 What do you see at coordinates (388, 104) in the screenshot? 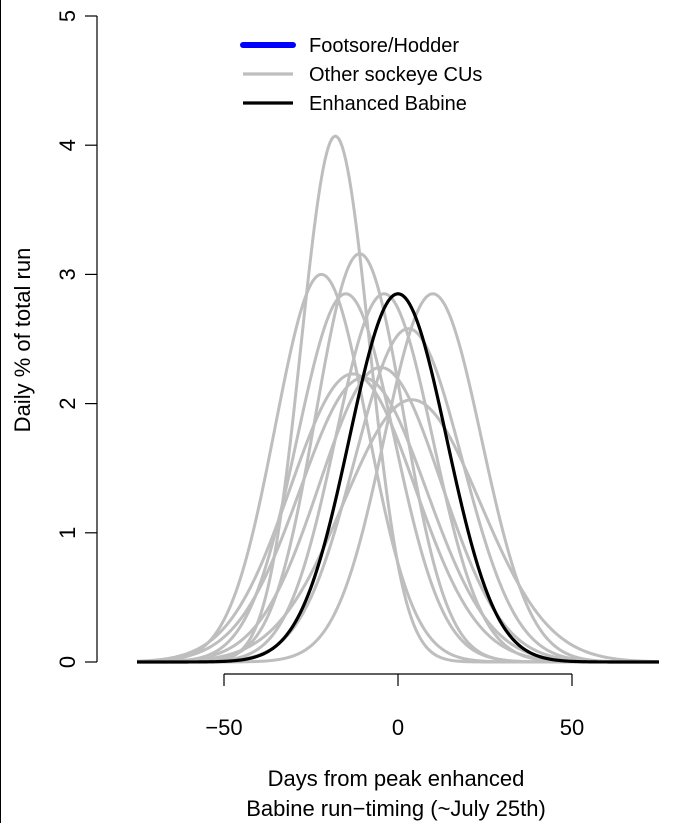
I see `legend-label: Enhanced Babine` at bounding box center [388, 104].